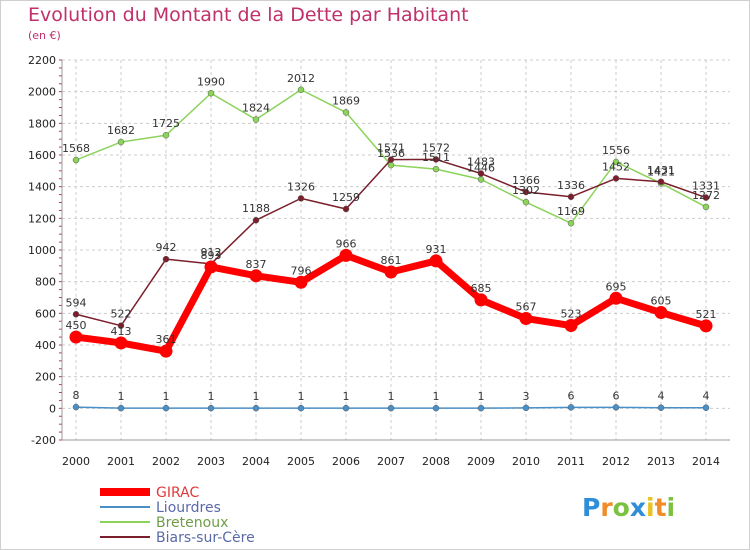 This screenshot has width=750, height=550. I want to click on x-tick-label: 2014, so click(706, 461).